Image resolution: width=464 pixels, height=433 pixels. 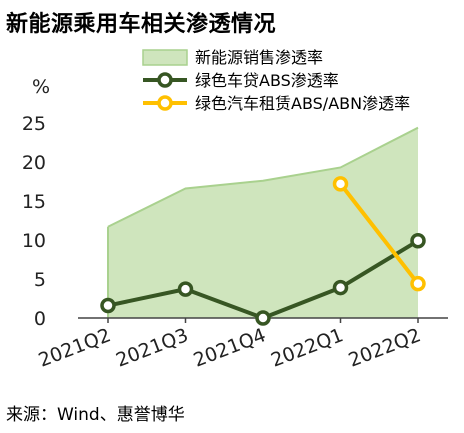 I want to click on source-note: 来源：Wind、惠誉博华, so click(x=95, y=415).